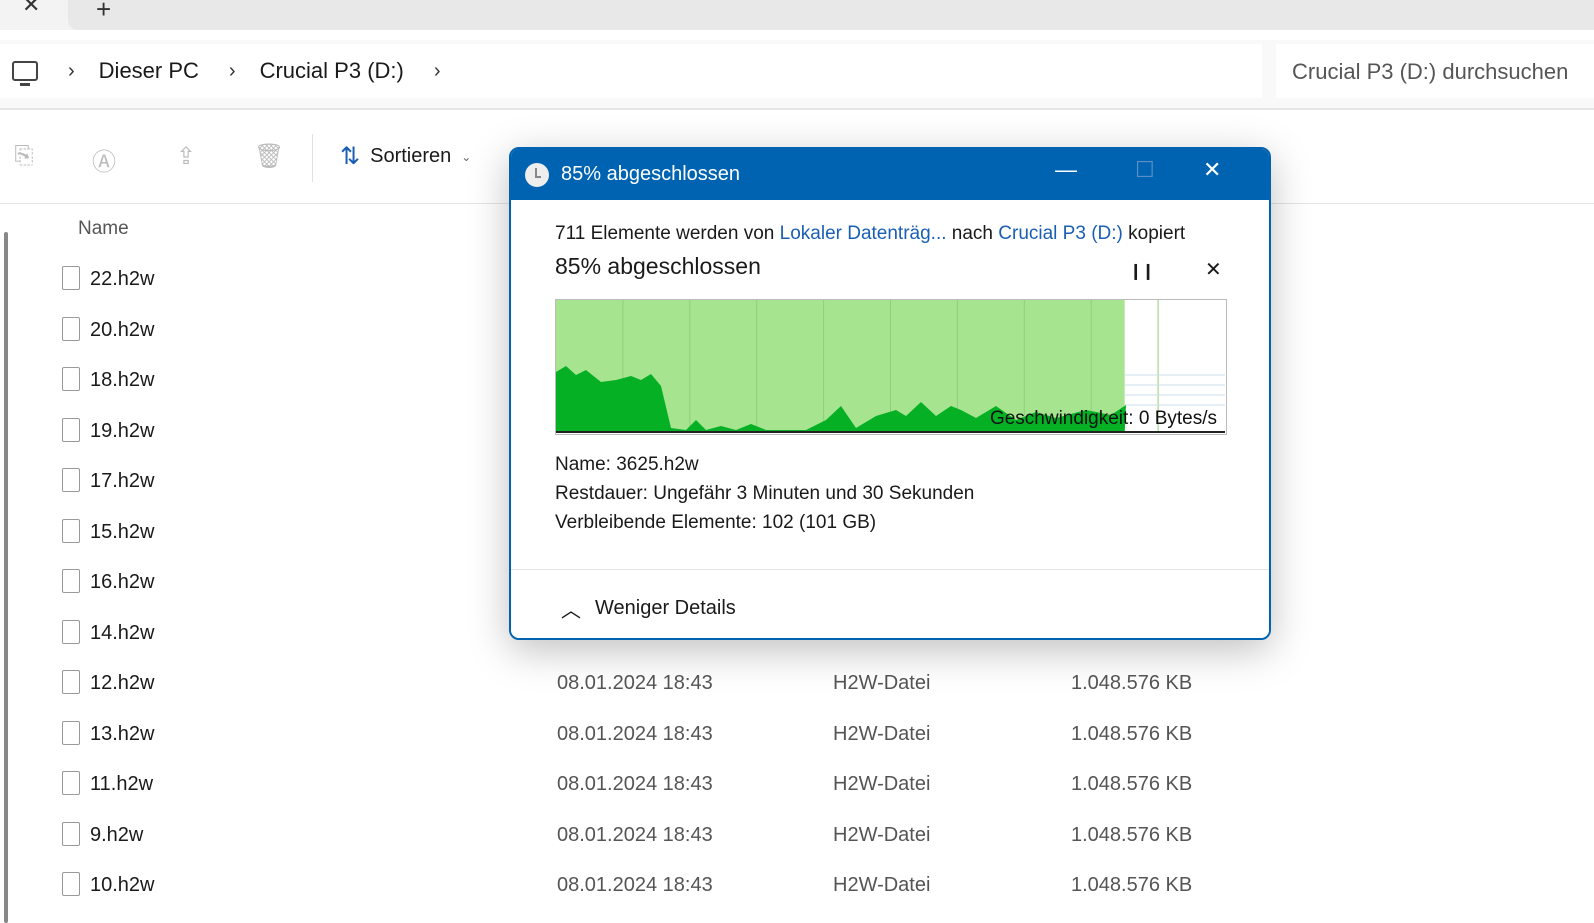 The image size is (1594, 923). I want to click on scrollbar, so click(6, 577).